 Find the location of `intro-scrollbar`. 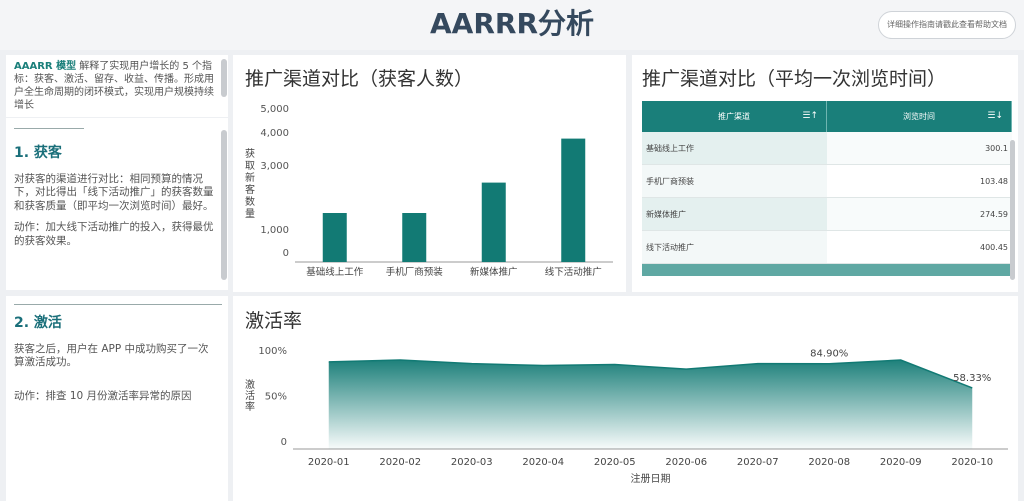

intro-scrollbar is located at coordinates (224, 78).